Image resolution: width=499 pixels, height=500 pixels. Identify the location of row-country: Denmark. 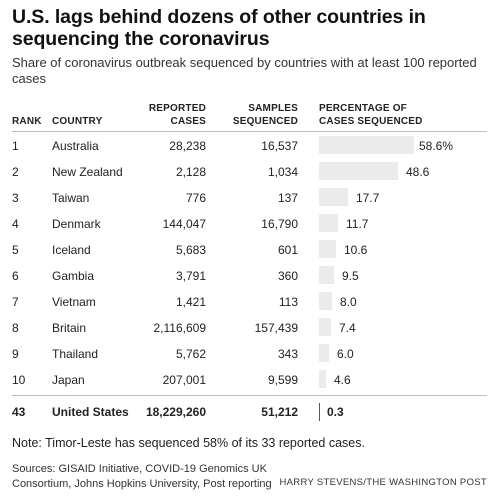
(76, 224).